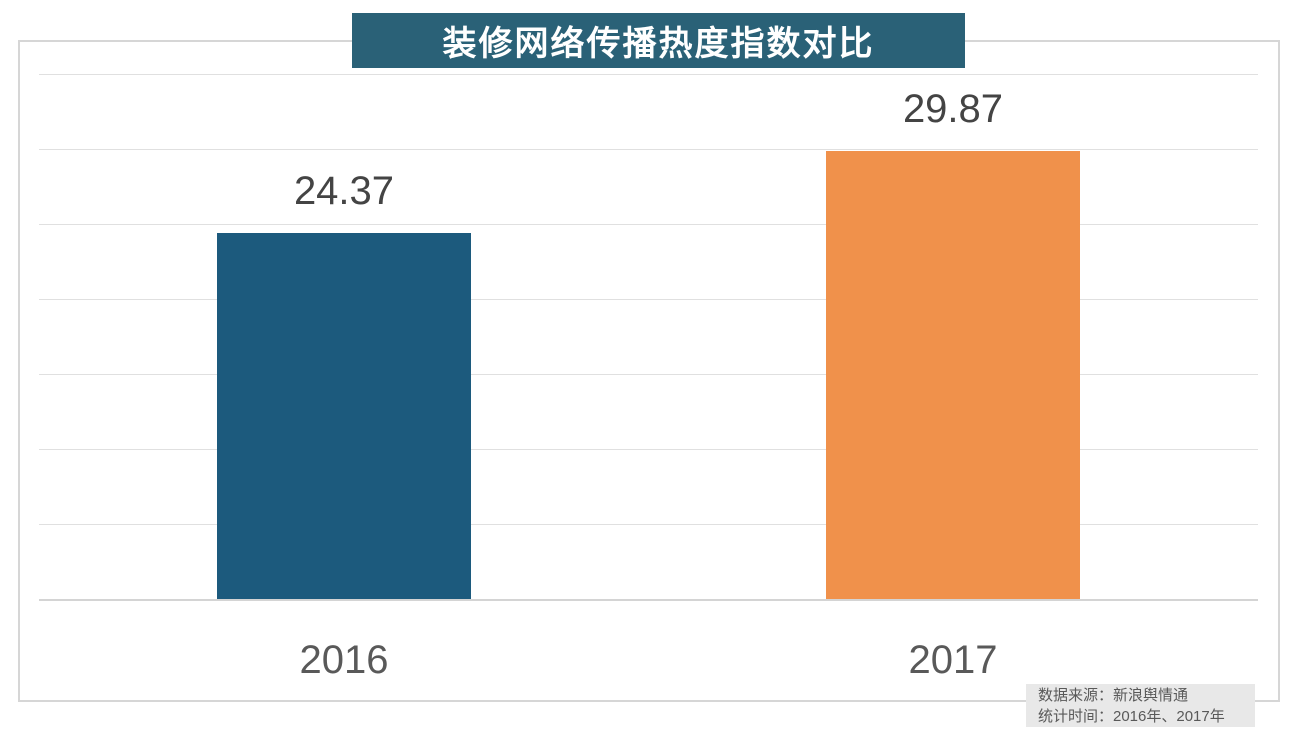 The image size is (1296, 741). Describe the element at coordinates (953, 660) in the screenshot. I see `x-axis-label-2017: 2017` at that location.